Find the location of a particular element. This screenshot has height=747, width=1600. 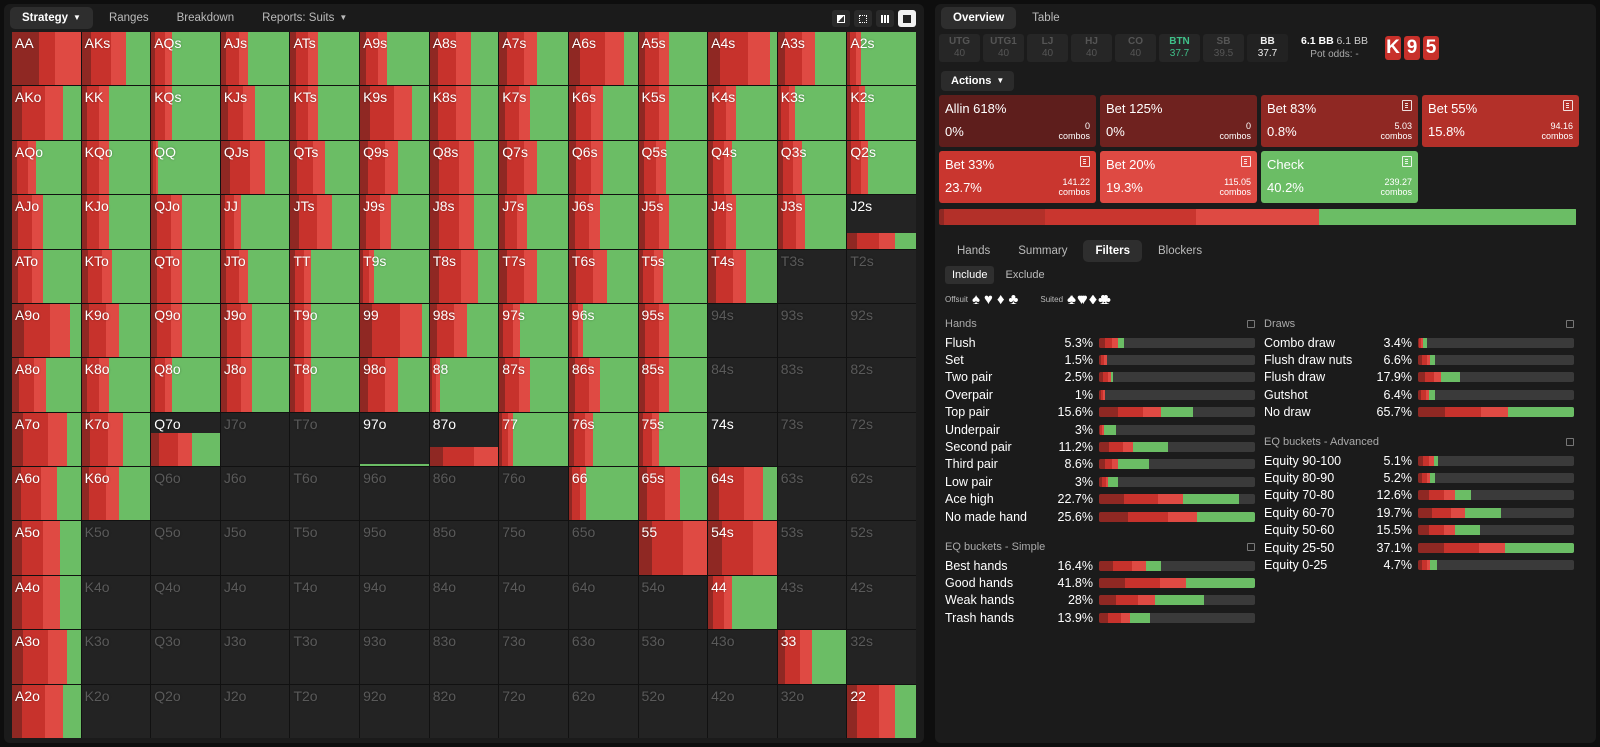

hand-cell-98o: 98o is located at coordinates (394, 385).